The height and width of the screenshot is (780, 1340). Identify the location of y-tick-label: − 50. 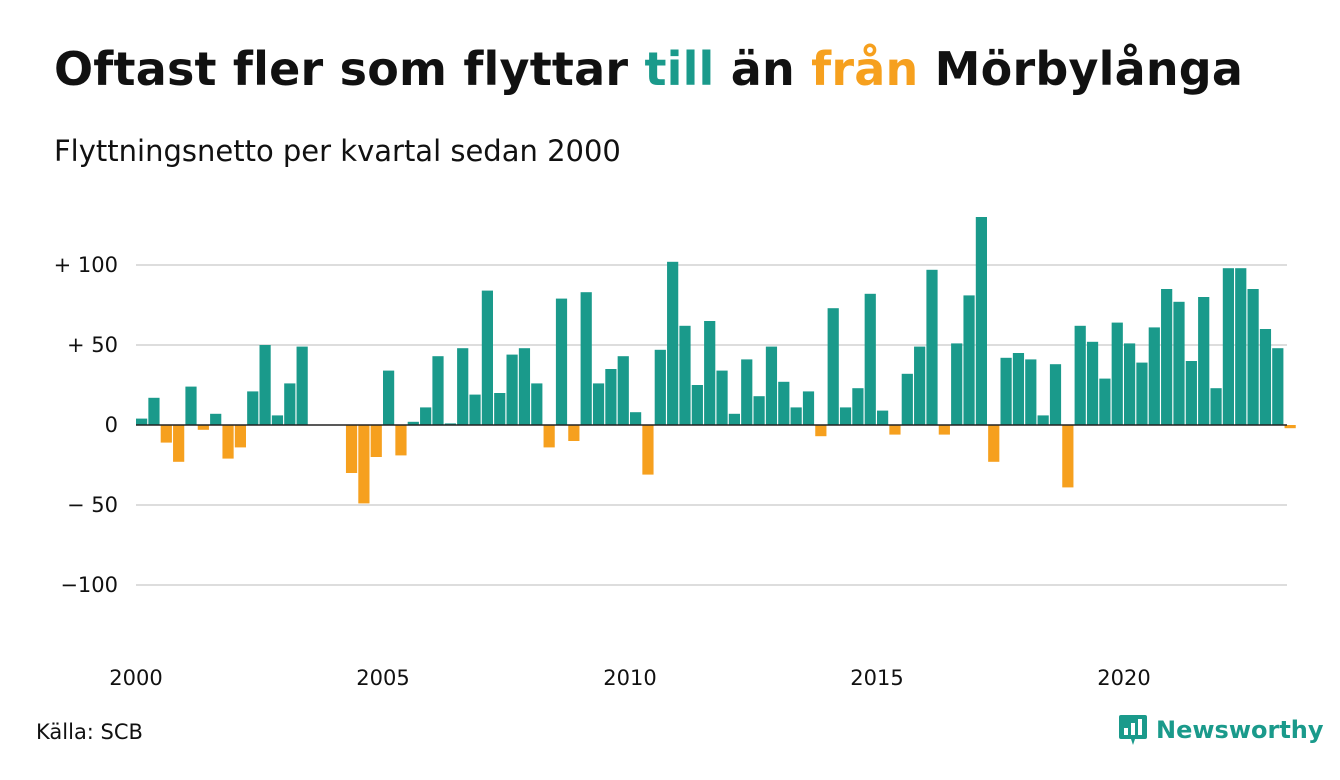
(92, 505).